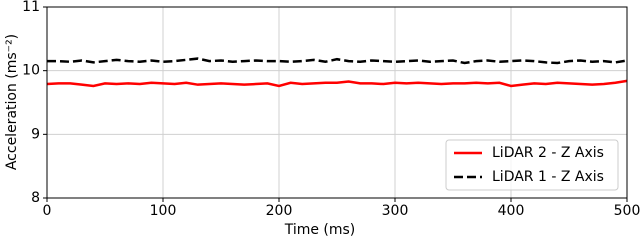 The image size is (640, 241). I want to click on x-tick-label: 500, so click(627, 211).